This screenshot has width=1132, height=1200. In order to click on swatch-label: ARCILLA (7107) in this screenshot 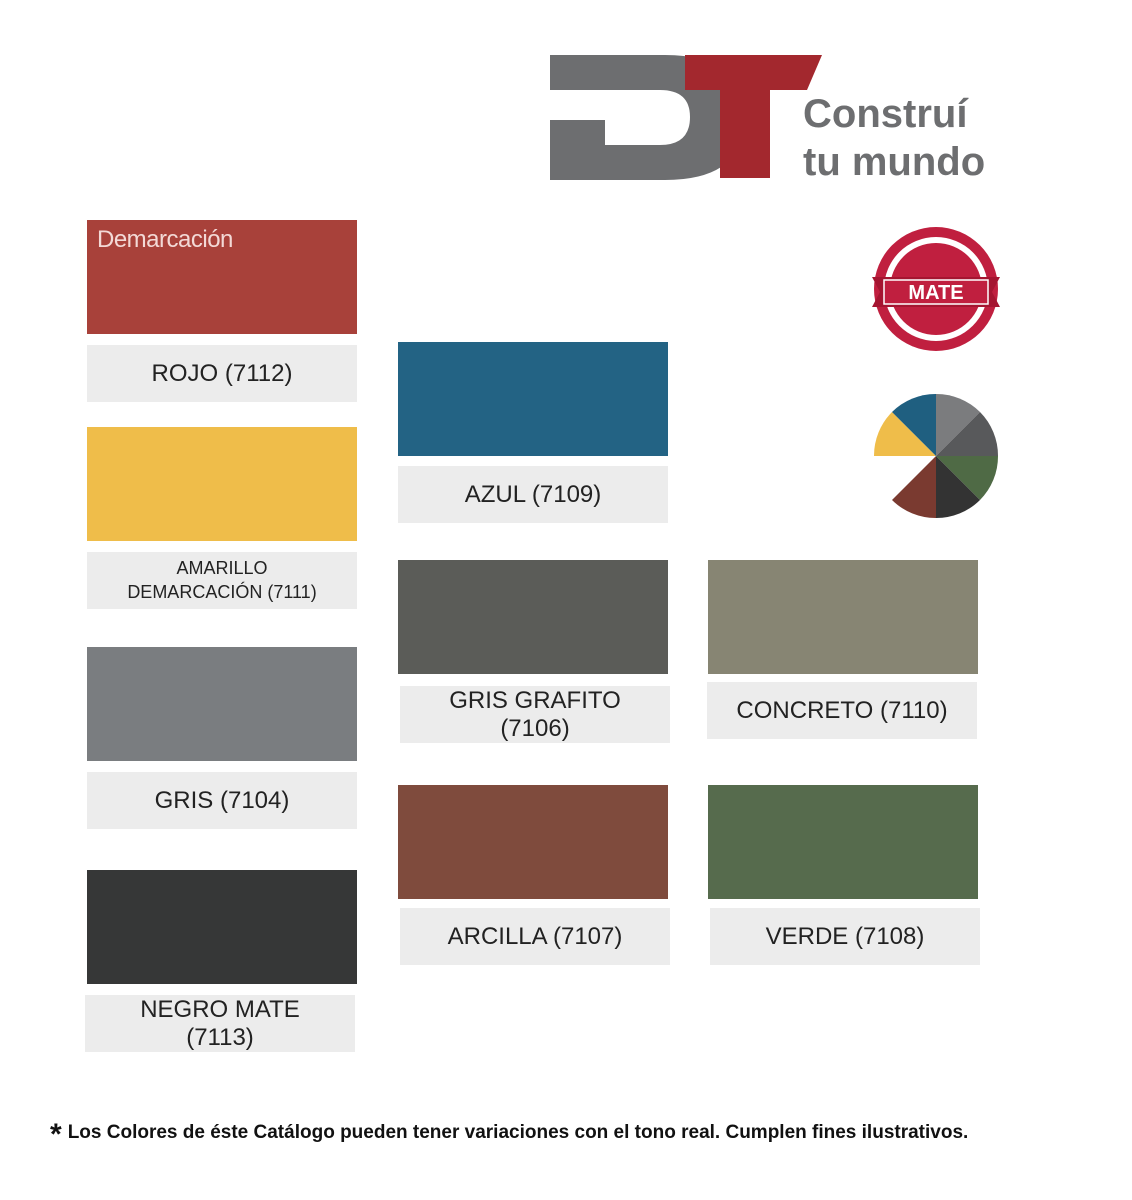, I will do `click(535, 936)`.